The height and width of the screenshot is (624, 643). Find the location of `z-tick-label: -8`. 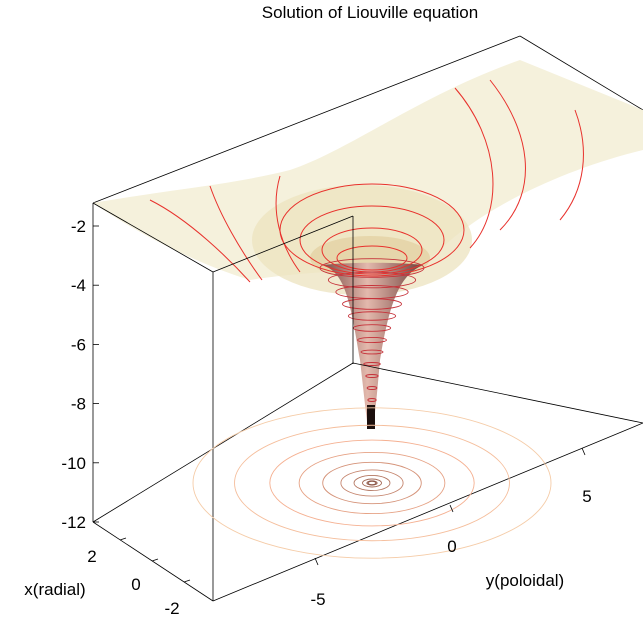

z-tick-label: -8 is located at coordinates (78, 404).